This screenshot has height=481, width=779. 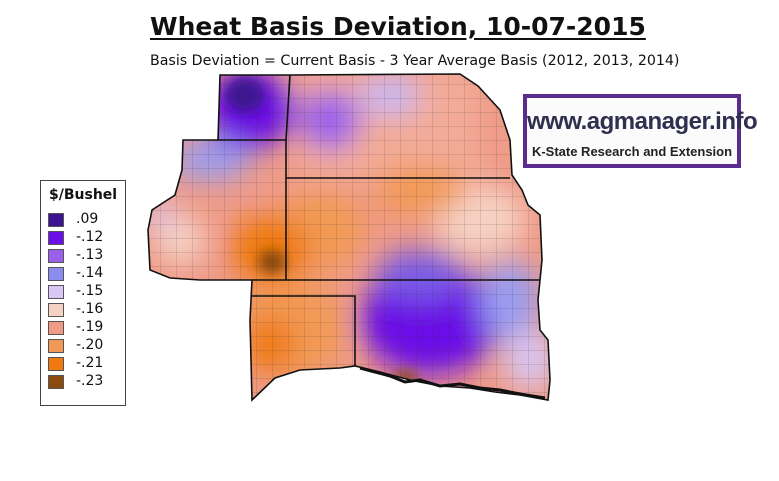 I want to click on legend-item: -.21, so click(x=86, y=363).